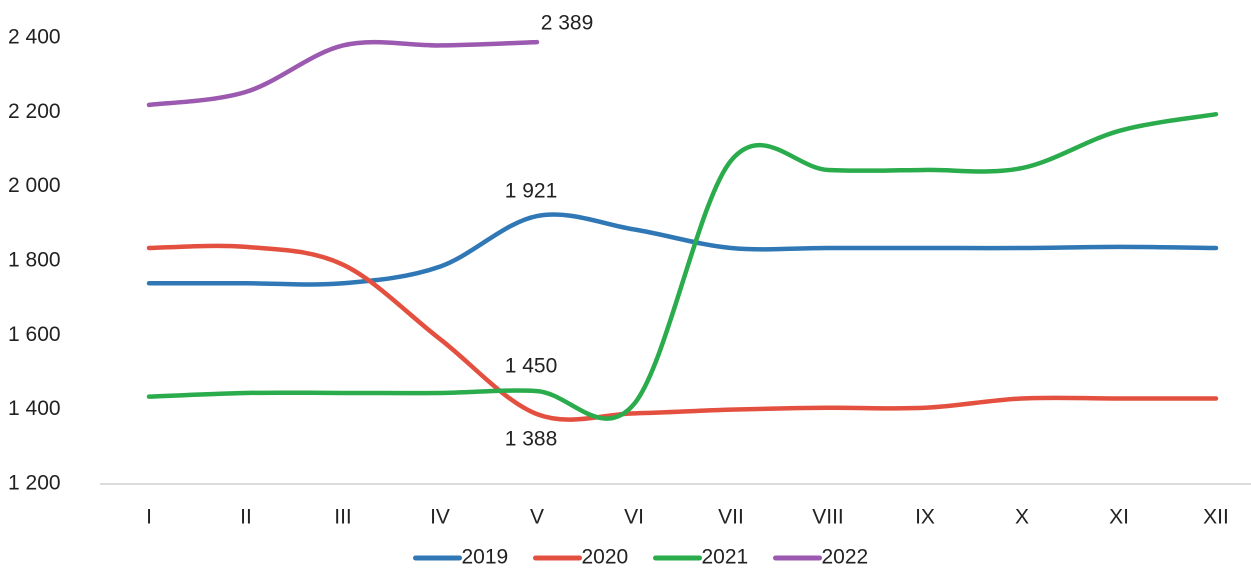  I want to click on x-tick-label: XI, so click(1119, 517).